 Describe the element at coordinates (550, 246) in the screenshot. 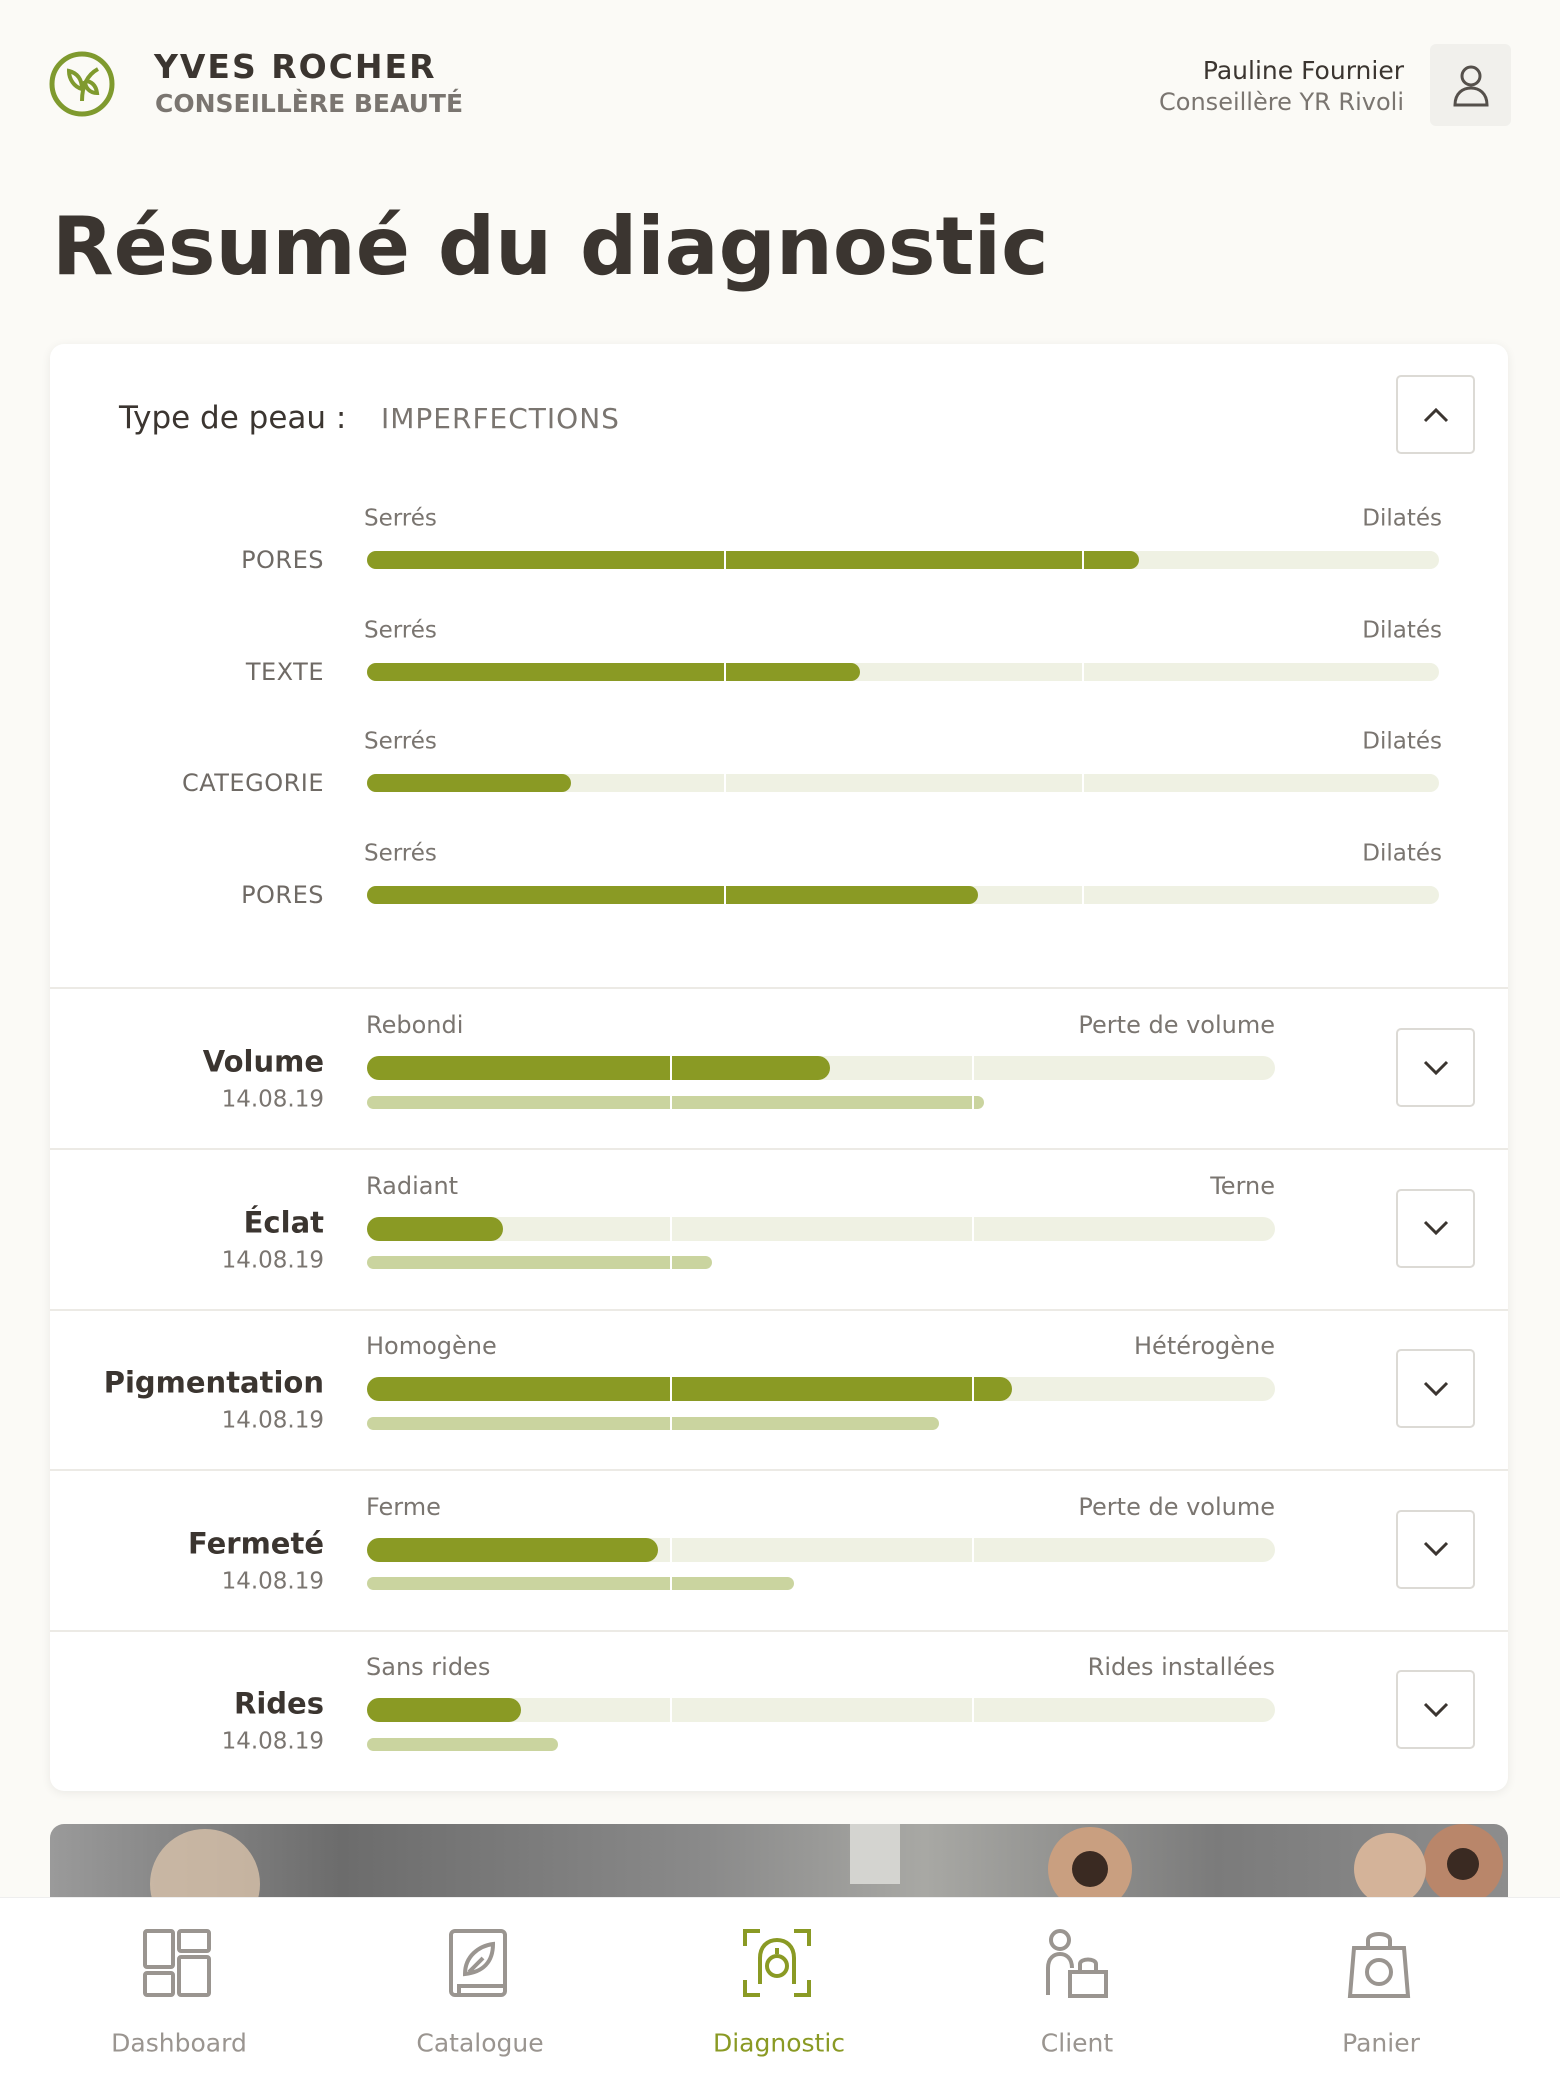

I see `page-title: Résumé du diagnostic` at that location.